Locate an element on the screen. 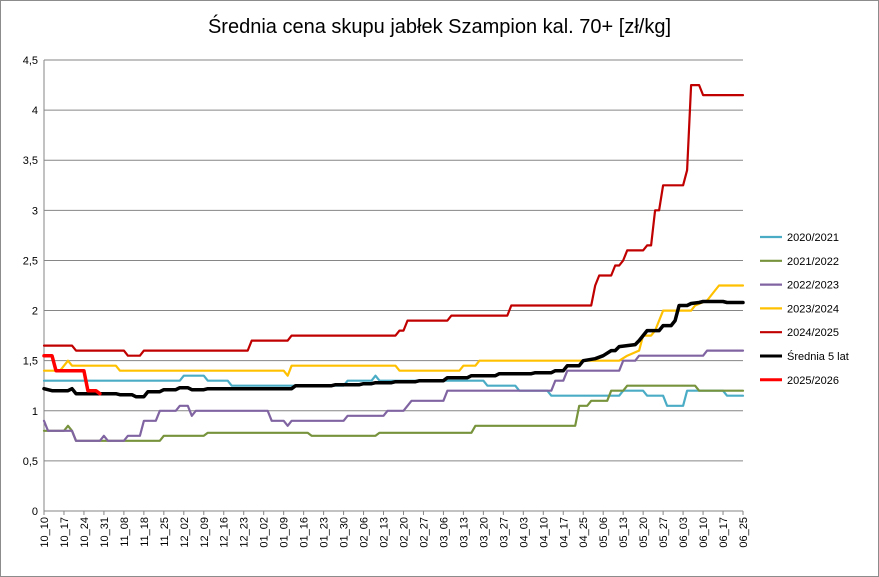 The width and height of the screenshot is (879, 577). y-tick-label: 4 is located at coordinates (35, 111).